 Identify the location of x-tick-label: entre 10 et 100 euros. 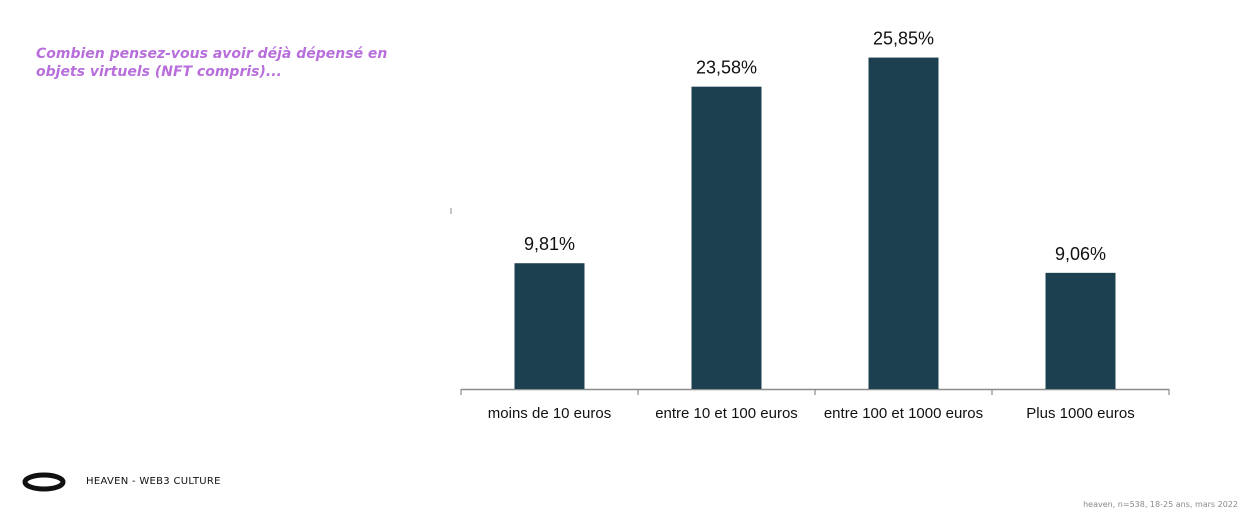
(726, 413).